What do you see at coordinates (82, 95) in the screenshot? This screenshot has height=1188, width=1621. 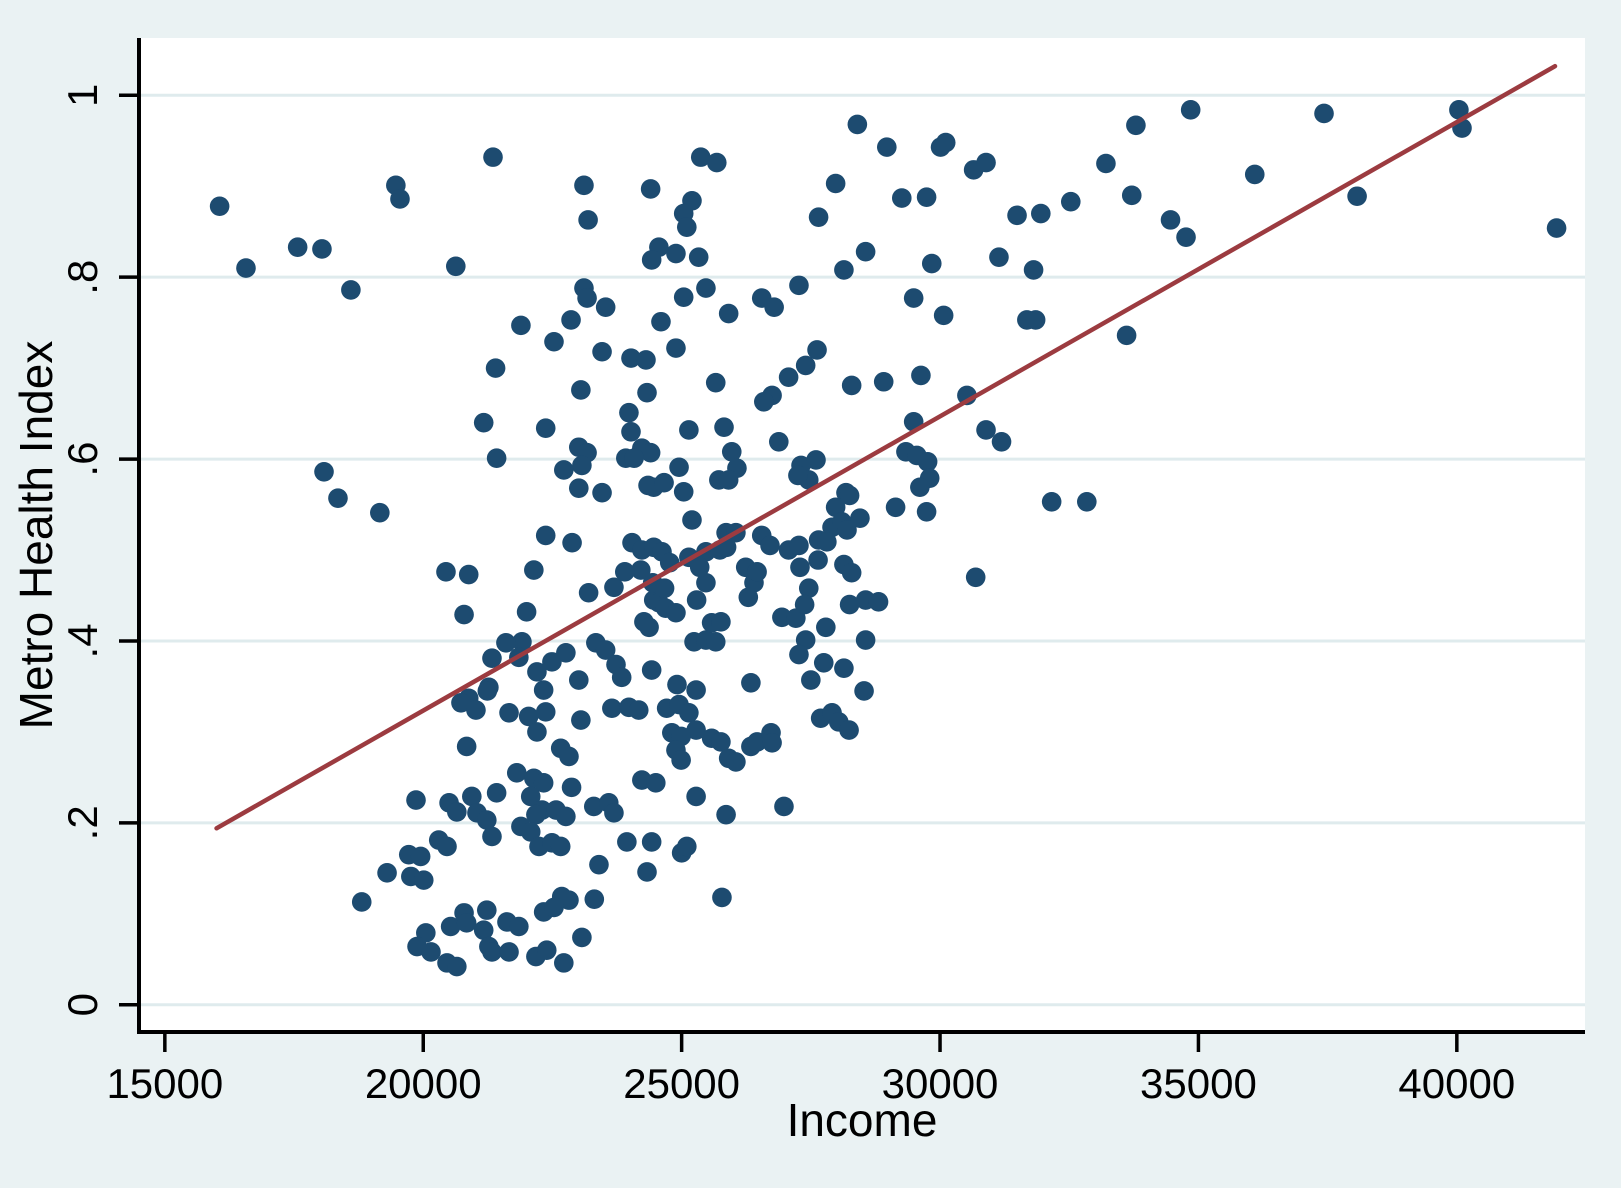 I see `y-tick-label: 1` at bounding box center [82, 95].